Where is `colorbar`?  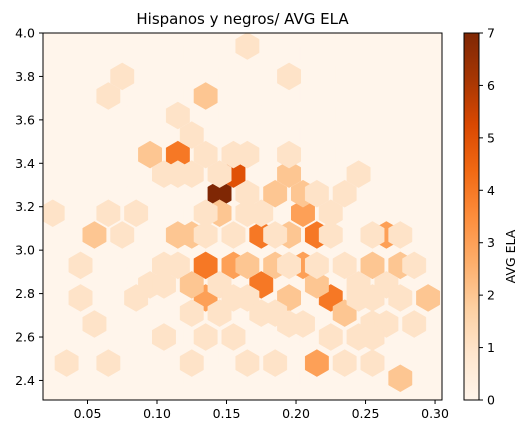
colorbar is located at coordinates (471, 216).